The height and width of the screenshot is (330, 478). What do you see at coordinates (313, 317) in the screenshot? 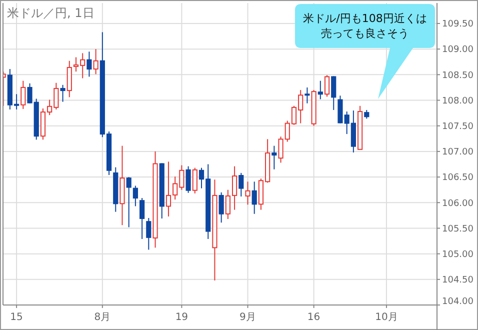
I see `x-tick-label: 16` at bounding box center [313, 317].